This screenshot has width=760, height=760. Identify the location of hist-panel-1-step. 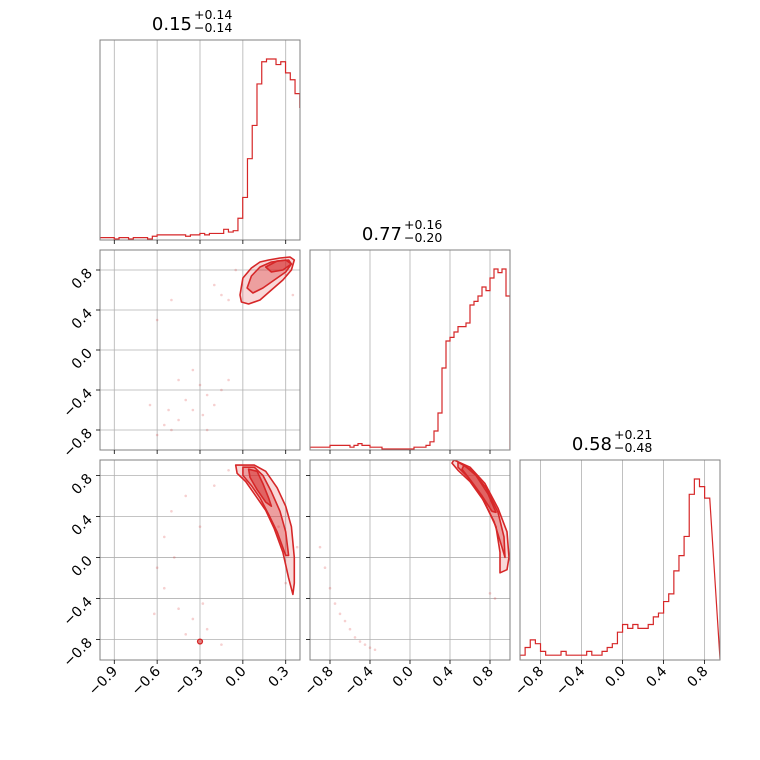
(410, 359).